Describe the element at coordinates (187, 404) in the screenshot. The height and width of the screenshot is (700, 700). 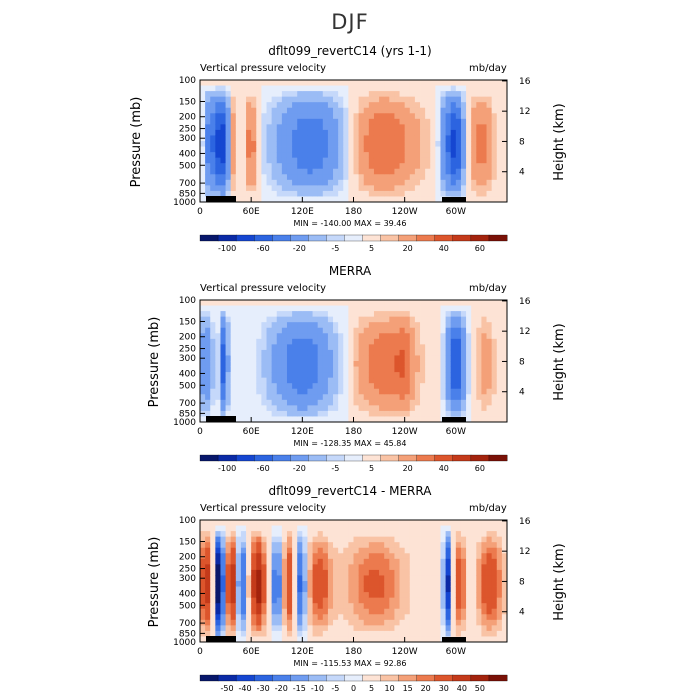
I see `pressure-tick-label: 700` at that location.